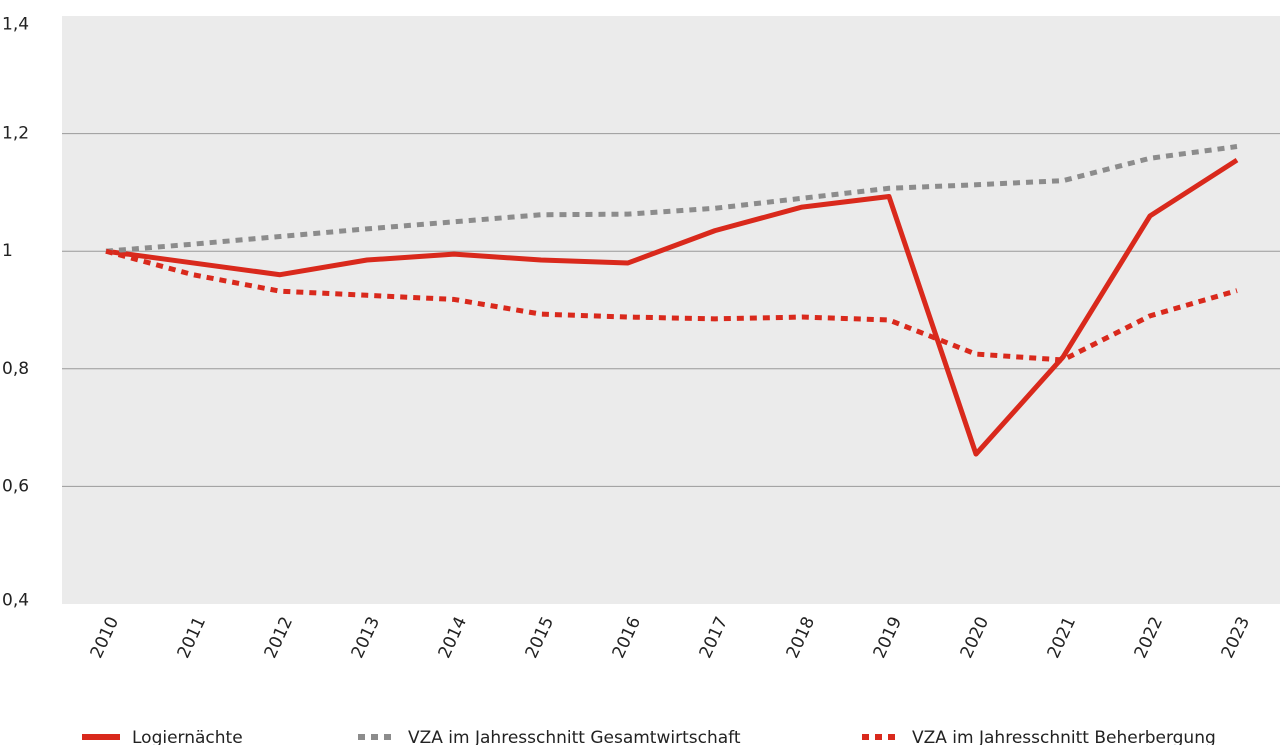 This screenshot has width=1287, height=749. What do you see at coordinates (187, 736) in the screenshot?
I see `legend-label: Logiernächte` at bounding box center [187, 736].